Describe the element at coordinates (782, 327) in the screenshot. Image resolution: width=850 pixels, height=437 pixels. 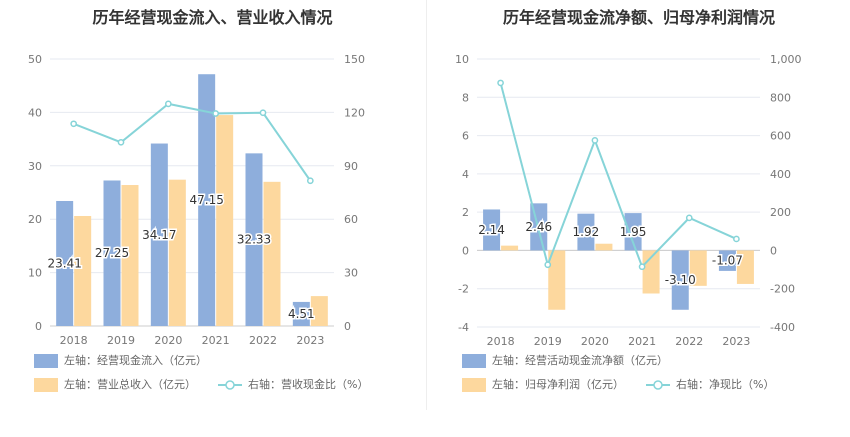
I see `right-axis-tick-label: -400` at that location.